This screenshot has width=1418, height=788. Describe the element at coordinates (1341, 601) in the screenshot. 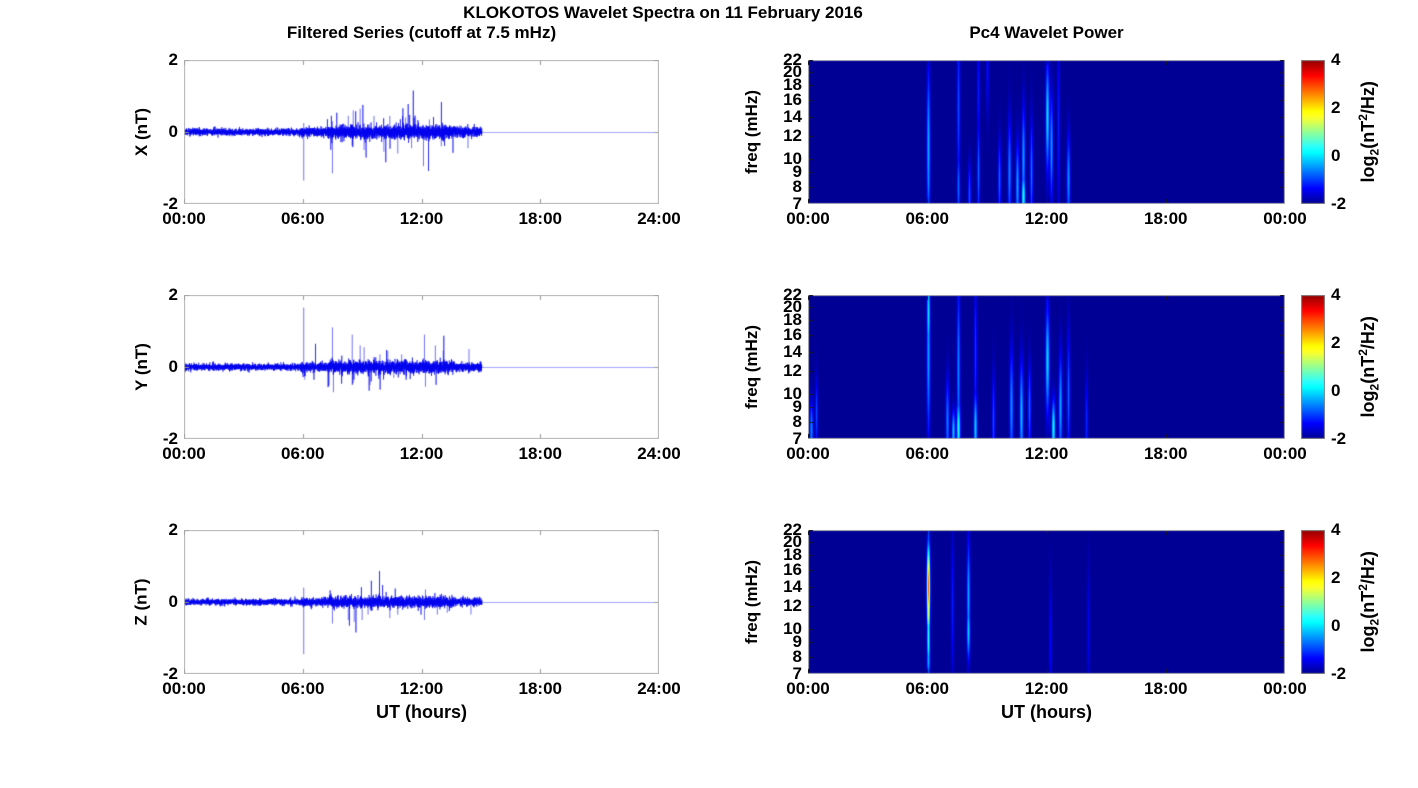

I see `colorbar-z: log2(nT2/Hz) 4 2 0 -2` at that location.